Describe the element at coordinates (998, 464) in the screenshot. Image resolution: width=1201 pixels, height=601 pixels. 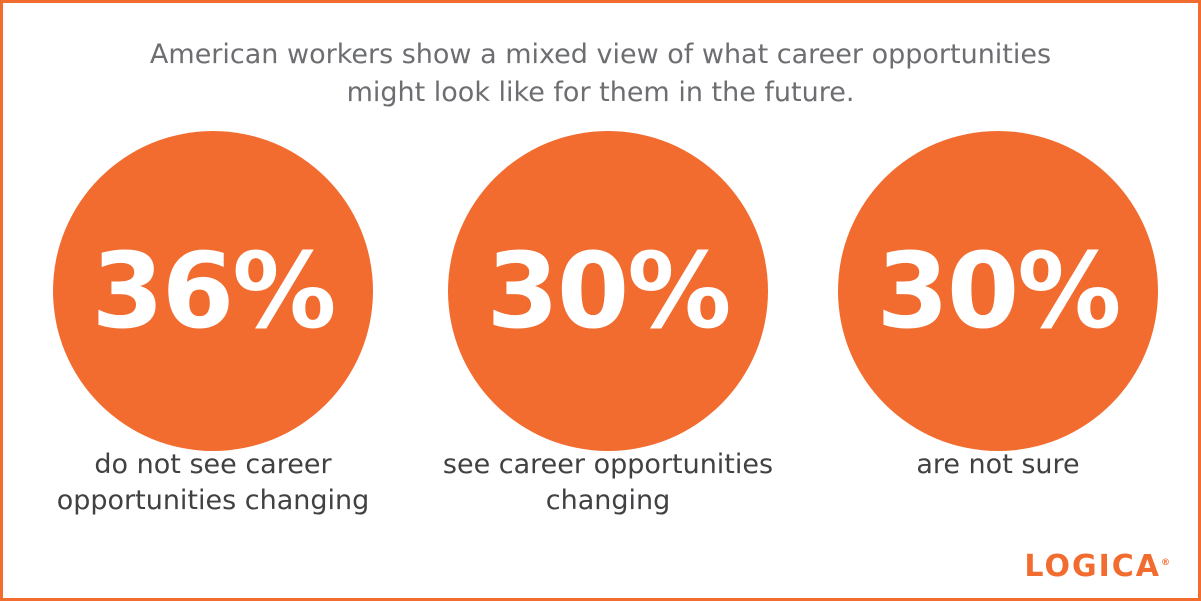
I see `stat-label: are not sure` at that location.